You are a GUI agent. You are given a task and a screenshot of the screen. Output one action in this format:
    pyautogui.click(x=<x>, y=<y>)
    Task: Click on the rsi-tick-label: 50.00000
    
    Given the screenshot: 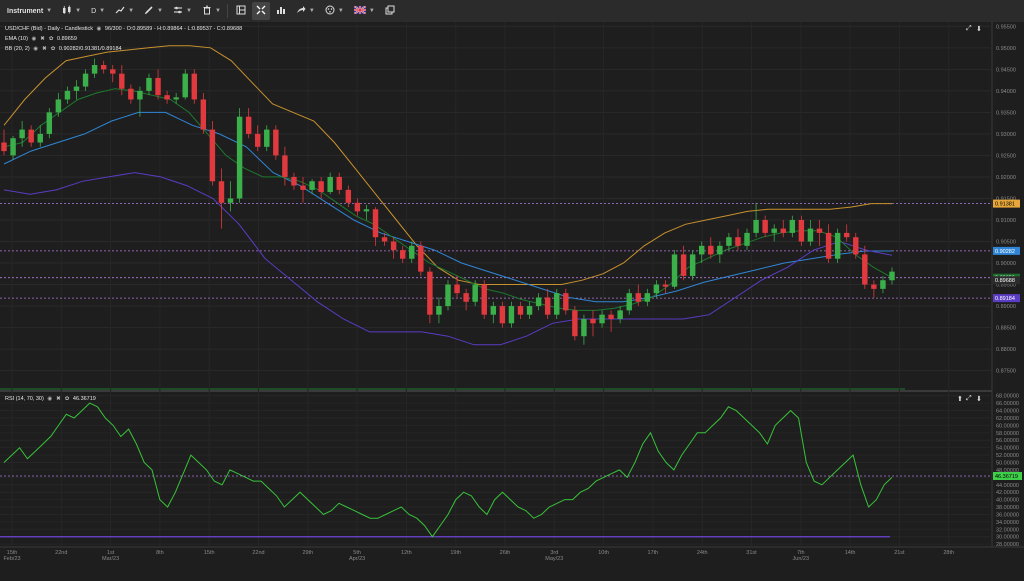 What is the action you would take?
    pyautogui.click(x=1007, y=464)
    